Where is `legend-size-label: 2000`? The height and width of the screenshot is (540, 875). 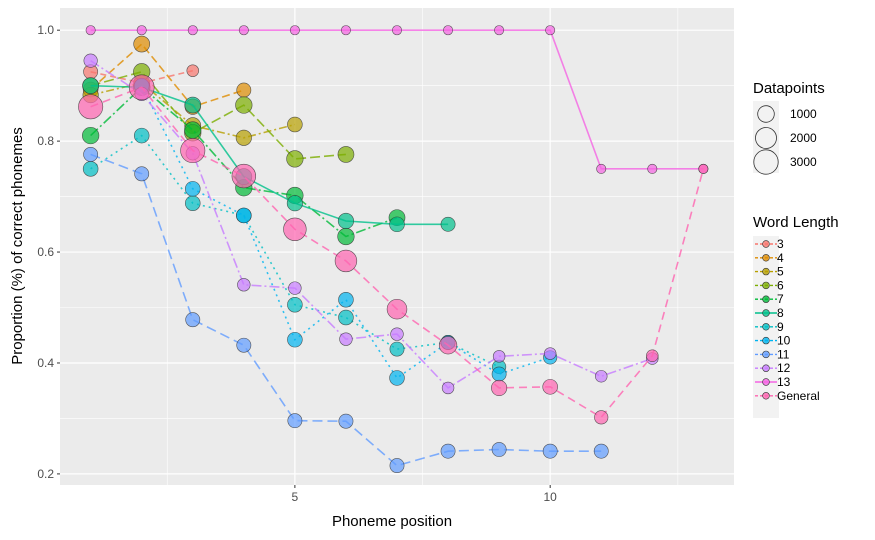
legend-size-label: 2000 is located at coordinates (803, 138).